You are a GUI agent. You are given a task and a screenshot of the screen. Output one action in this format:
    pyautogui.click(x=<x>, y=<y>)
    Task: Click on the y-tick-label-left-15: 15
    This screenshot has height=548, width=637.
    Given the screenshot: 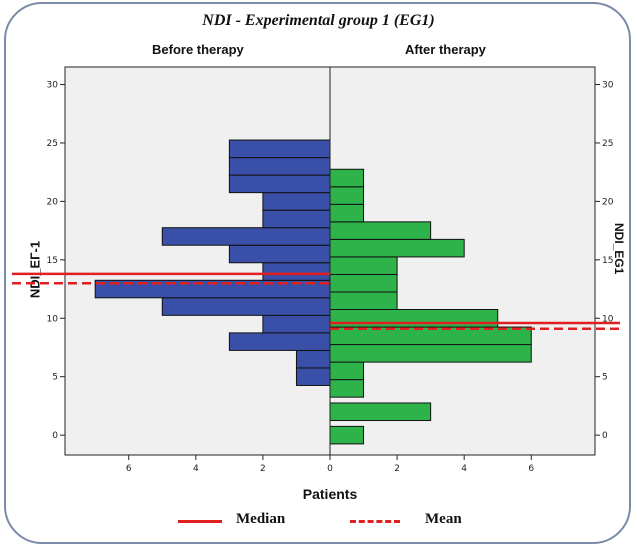 What is the action you would take?
    pyautogui.click(x=52, y=261)
    